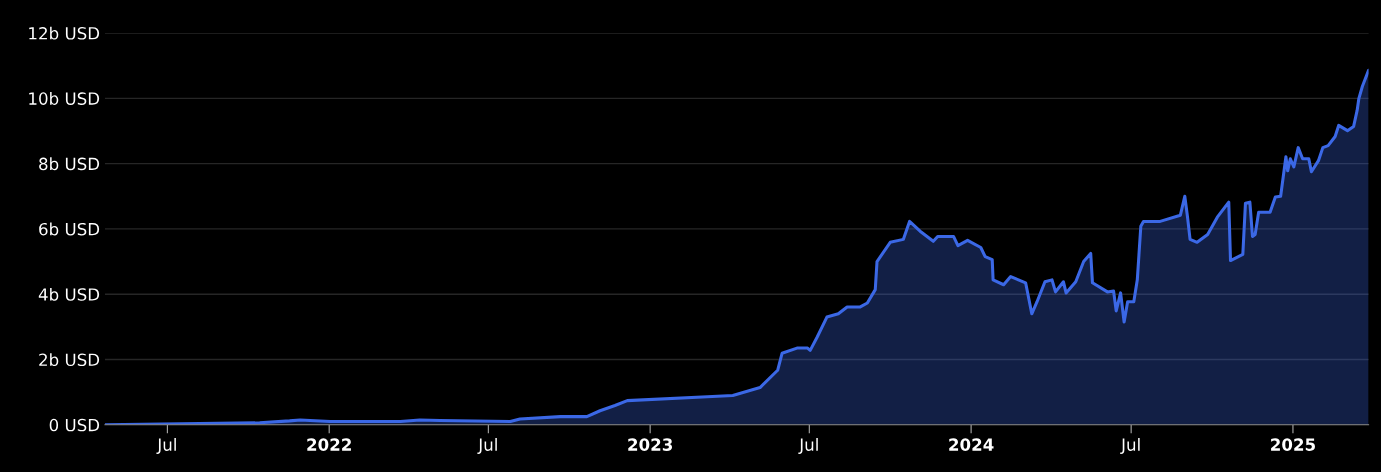  Describe the element at coordinates (74, 425) in the screenshot. I see `y-tick-label: 0 USD` at that location.